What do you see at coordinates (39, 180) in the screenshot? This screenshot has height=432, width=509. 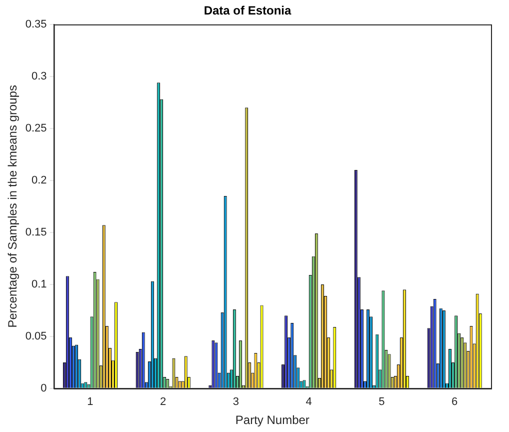 I see `y-tick-label: 0.2` at bounding box center [39, 180].